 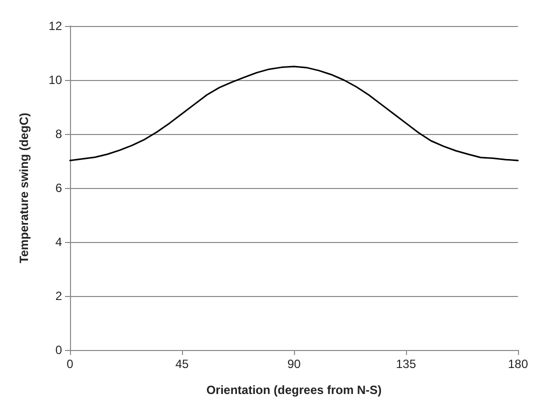 What do you see at coordinates (58, 350) in the screenshot?
I see `y-tick-label: 0` at bounding box center [58, 350].